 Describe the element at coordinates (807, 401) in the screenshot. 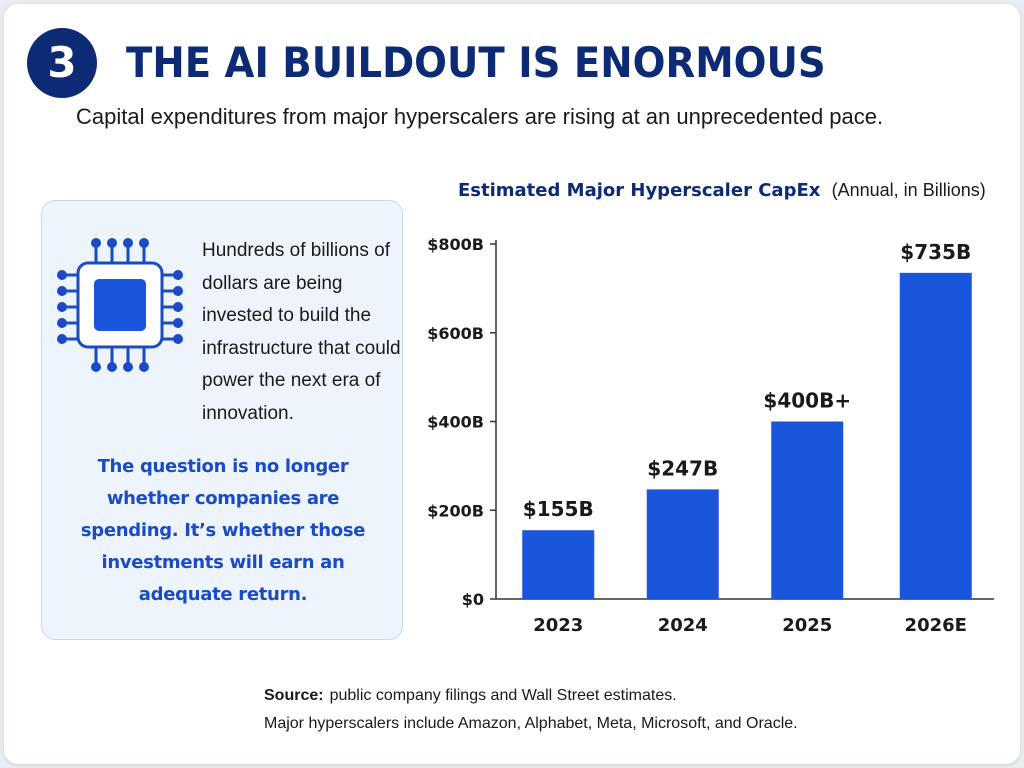

I see `bar-data-label: $400B+` at that location.